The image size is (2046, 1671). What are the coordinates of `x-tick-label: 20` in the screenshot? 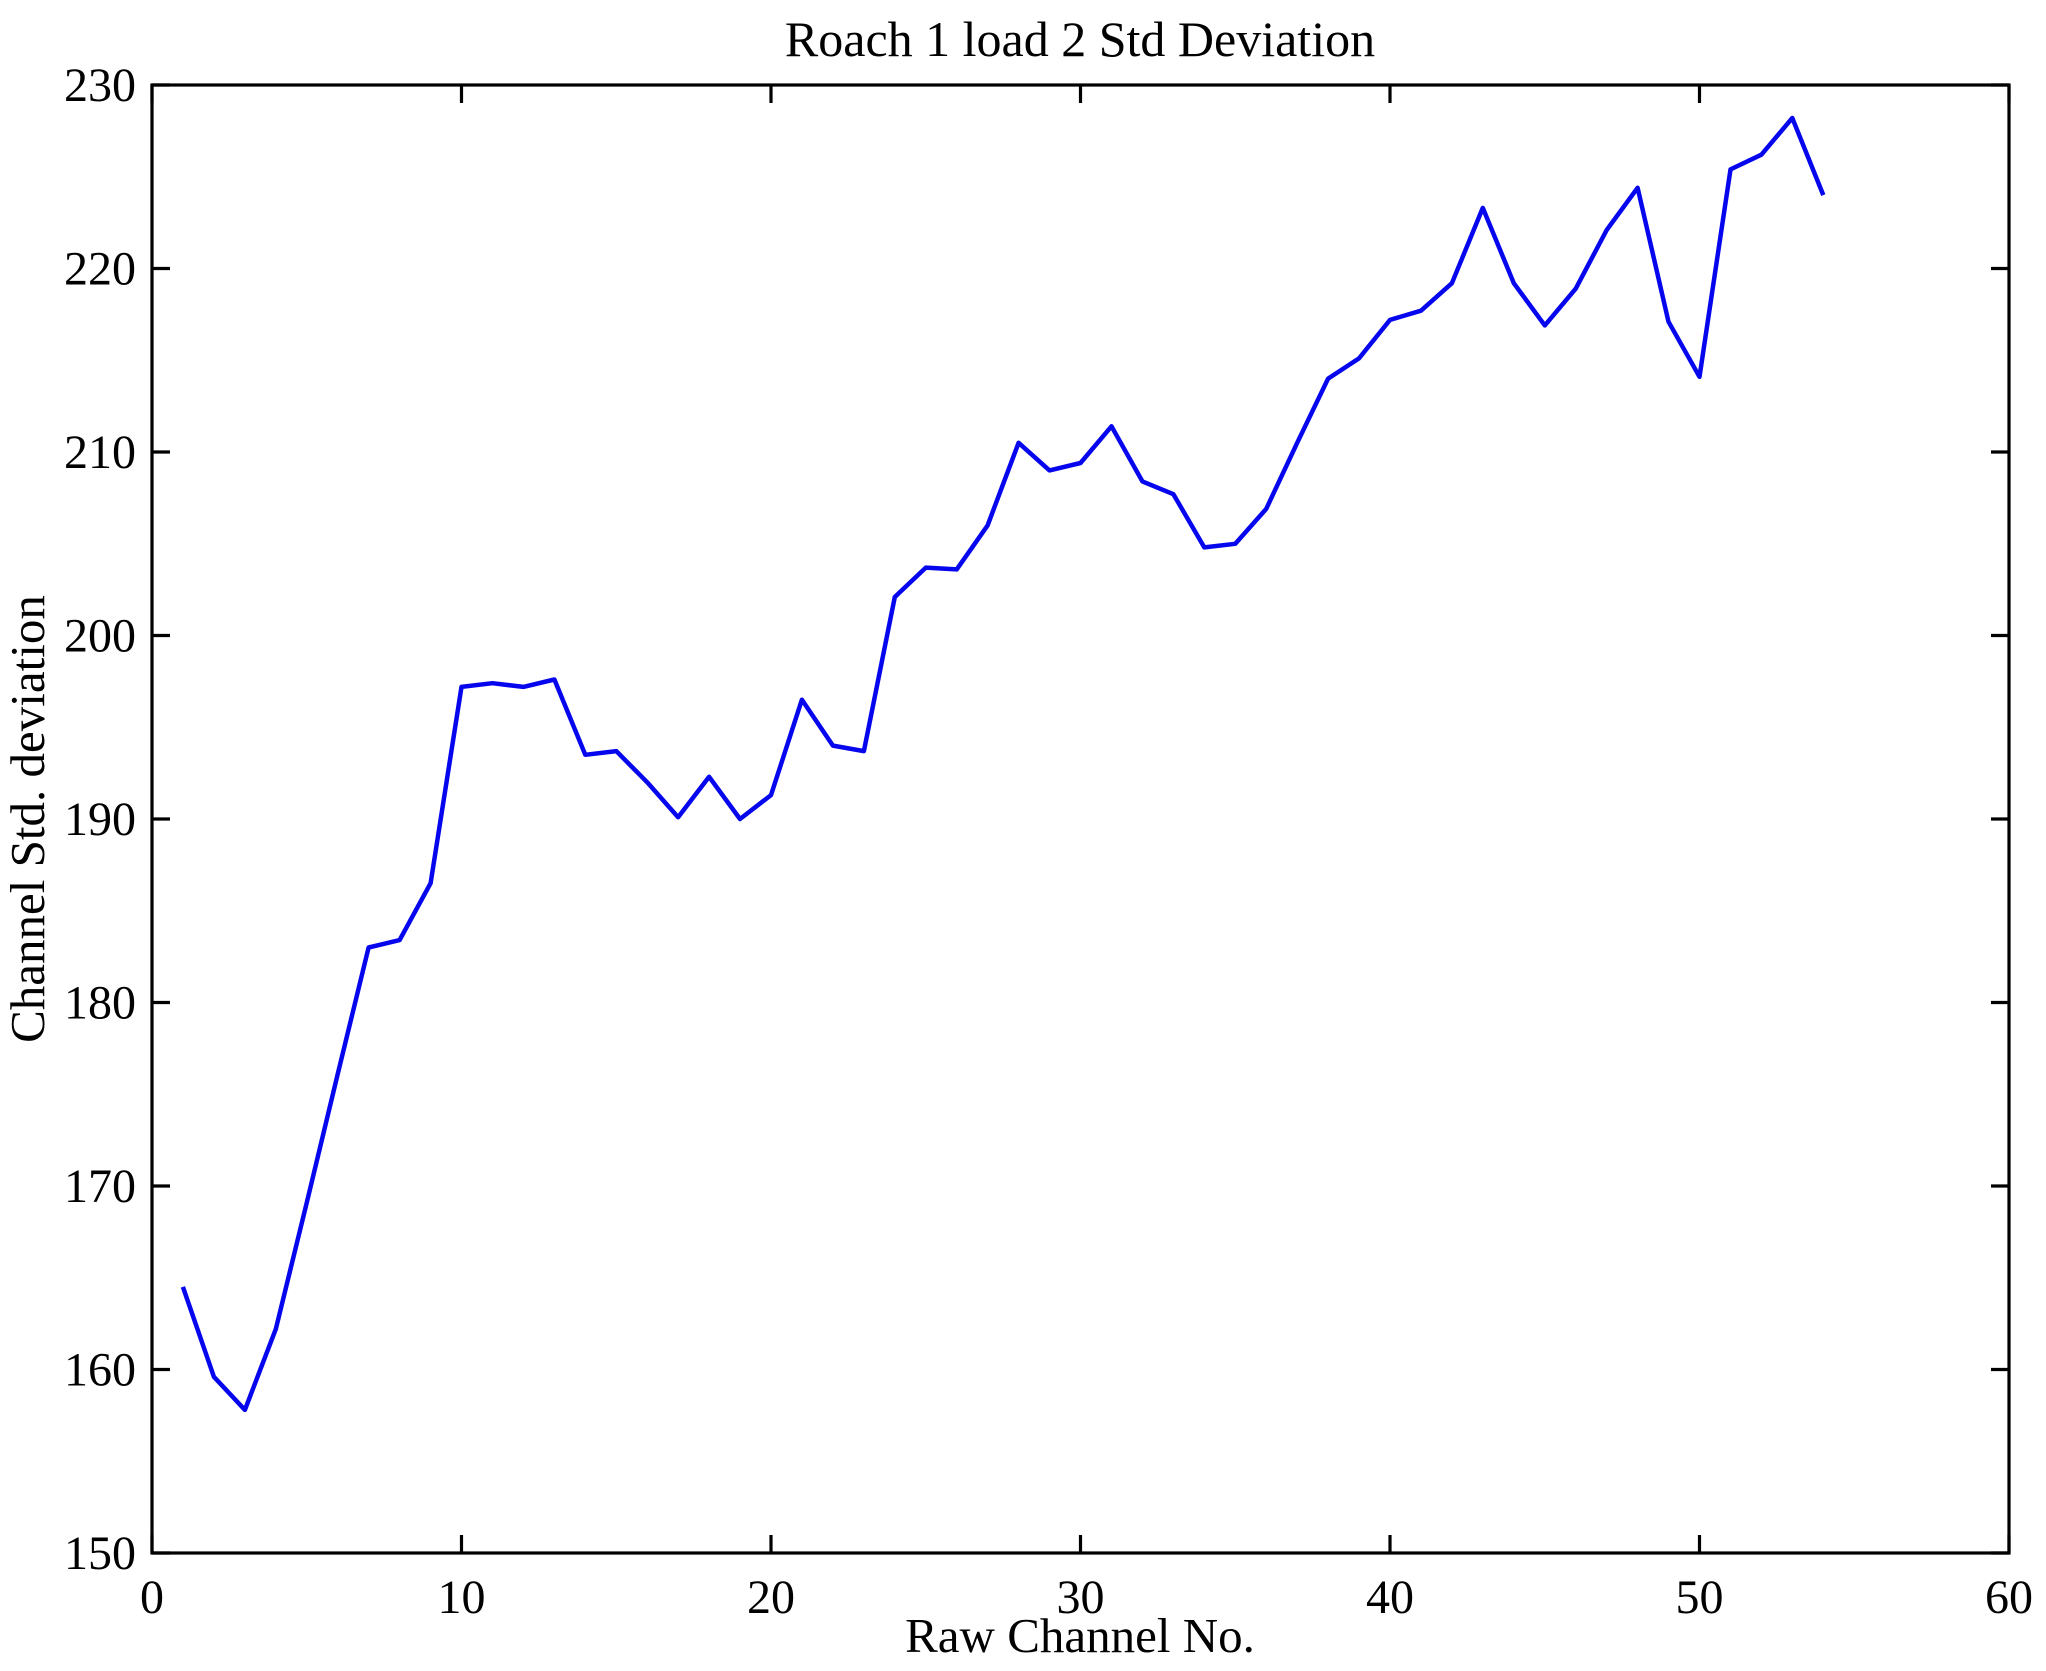 It's located at (771, 1597).